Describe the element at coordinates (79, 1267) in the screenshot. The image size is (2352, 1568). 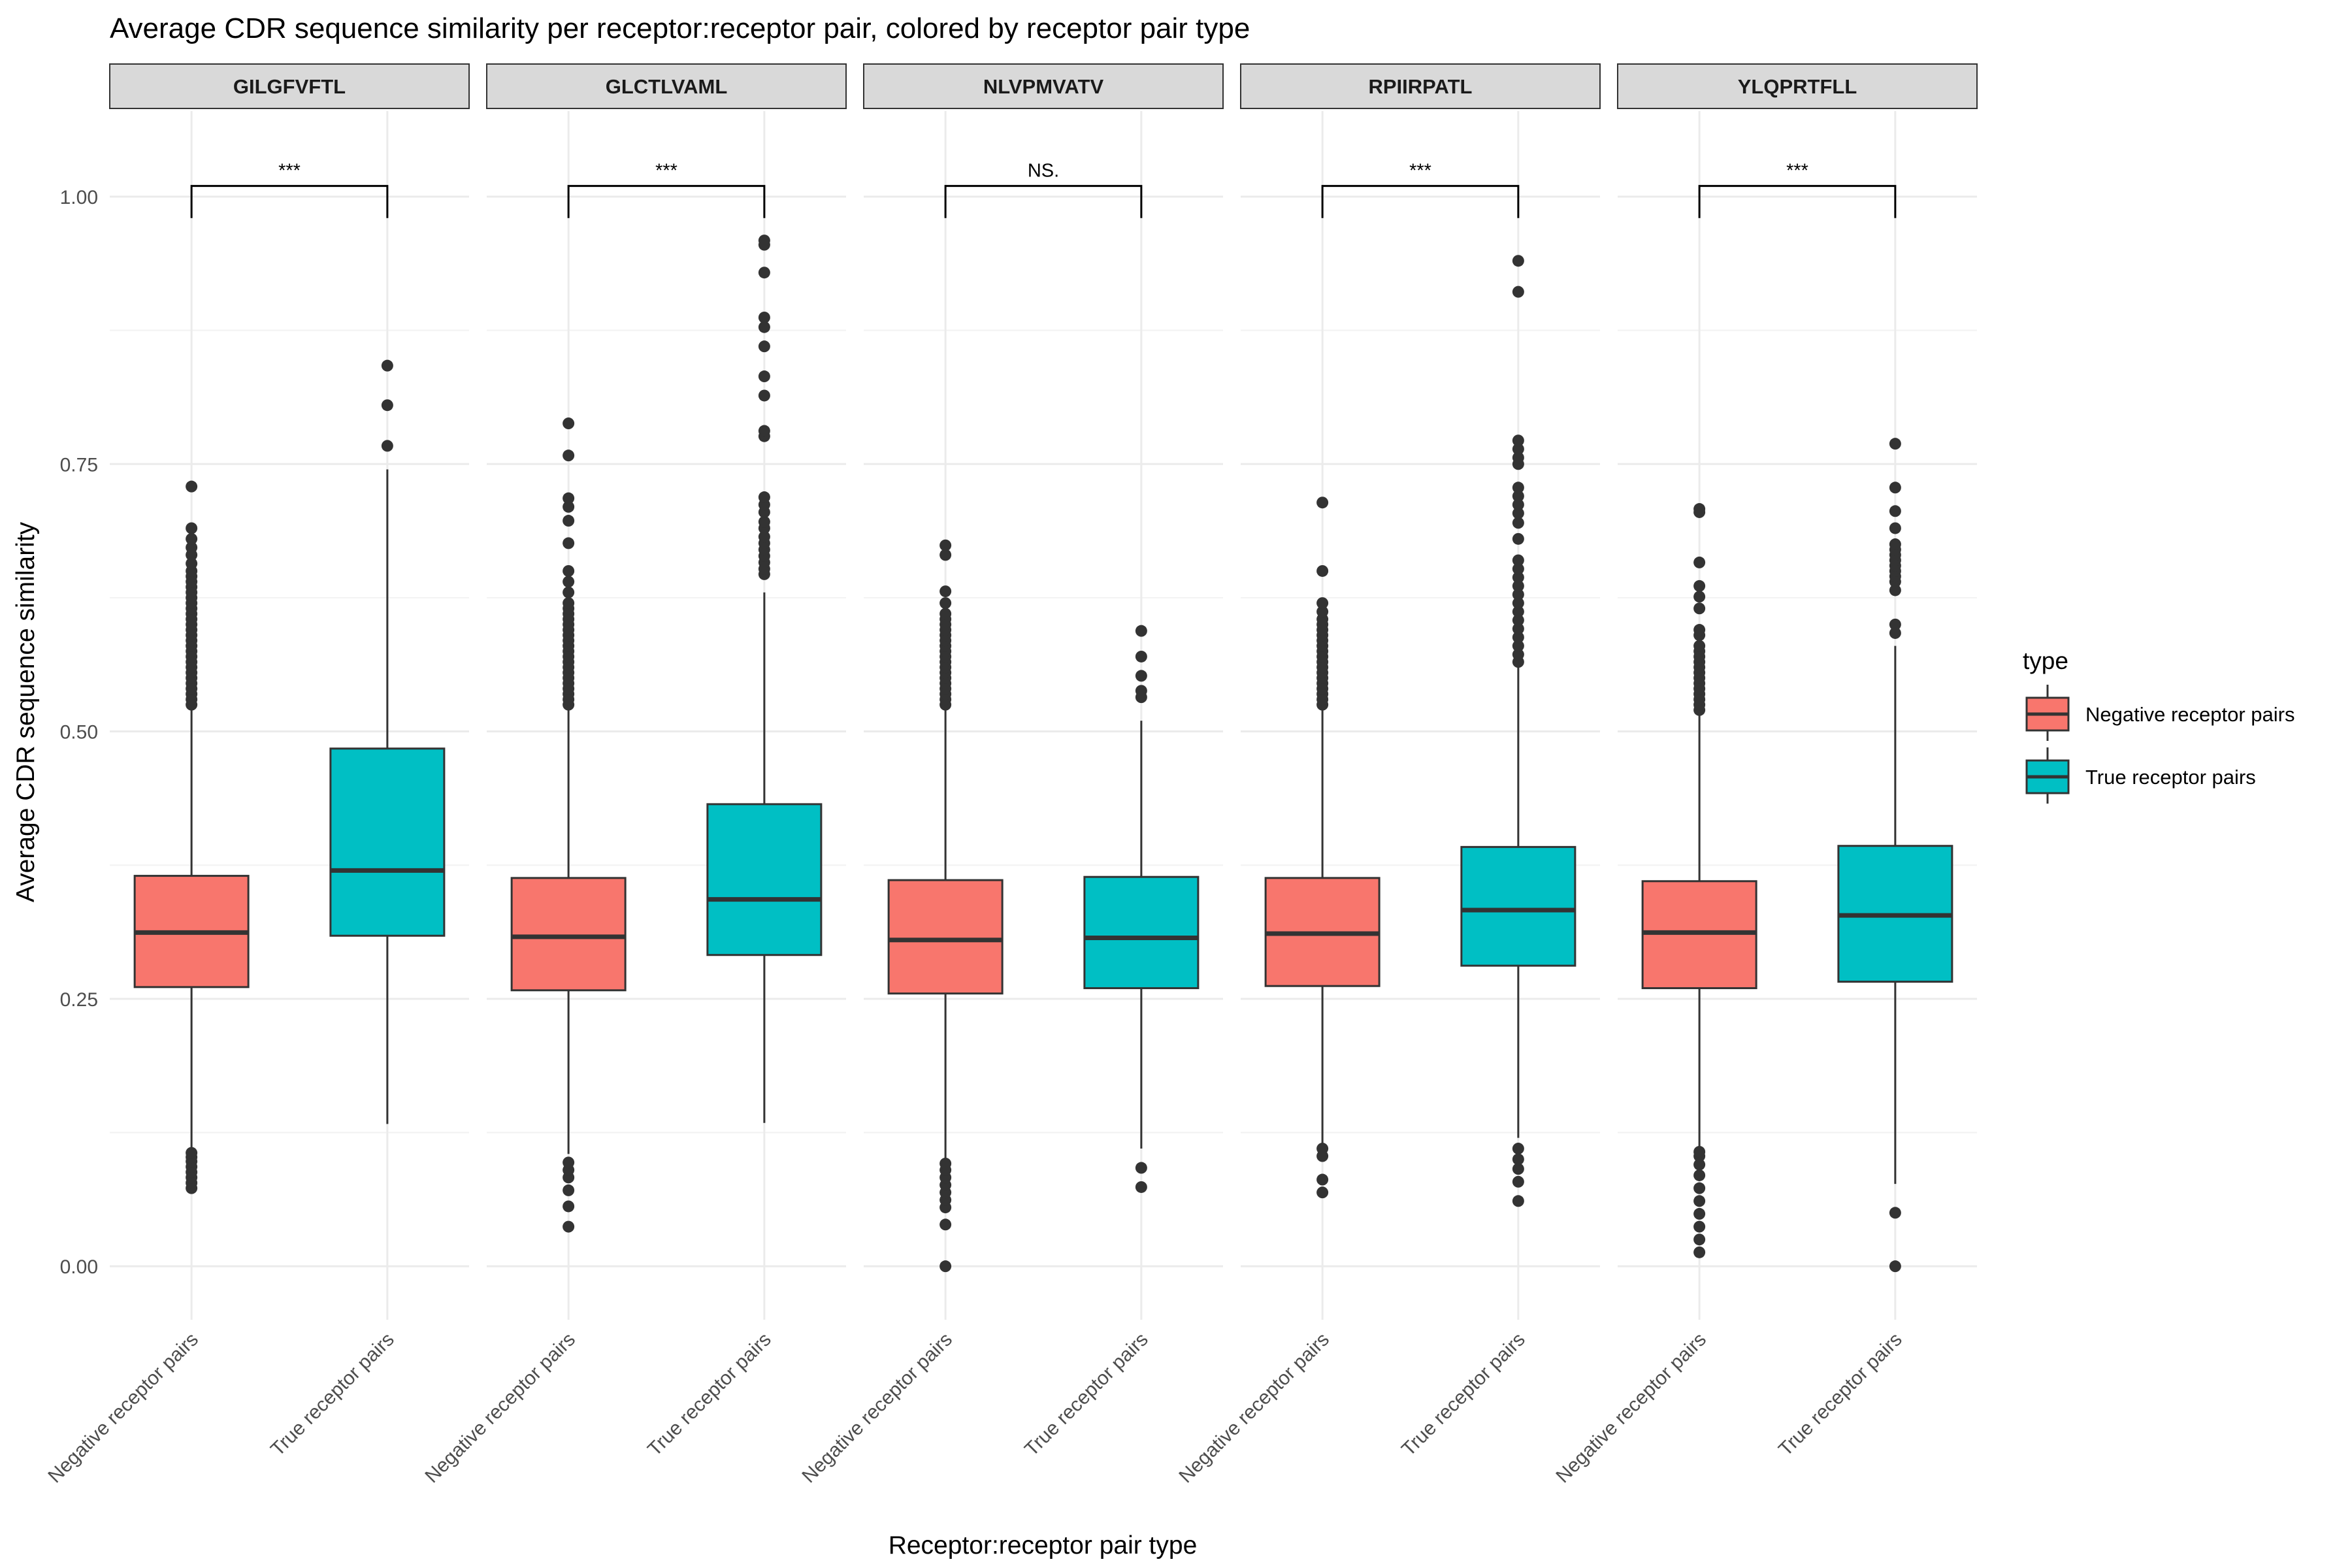
I see `y-tick-label: 0.00` at that location.